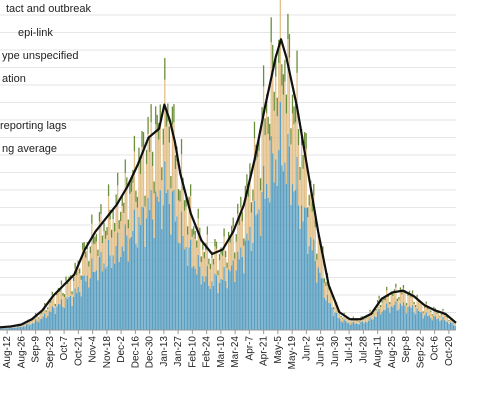 Image resolution: width=494 pixels, height=406 pixels. Describe the element at coordinates (378, 352) in the screenshot. I see `x-tick-label: Aug-11` at that location.